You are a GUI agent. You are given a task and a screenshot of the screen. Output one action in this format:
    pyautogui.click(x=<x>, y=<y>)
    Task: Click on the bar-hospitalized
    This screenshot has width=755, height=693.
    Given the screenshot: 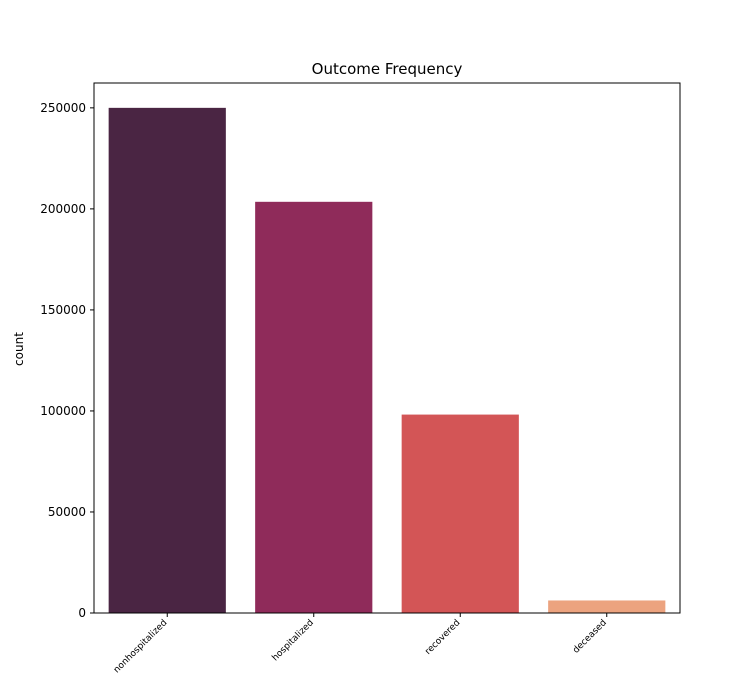 What is the action you would take?
    pyautogui.click(x=314, y=407)
    